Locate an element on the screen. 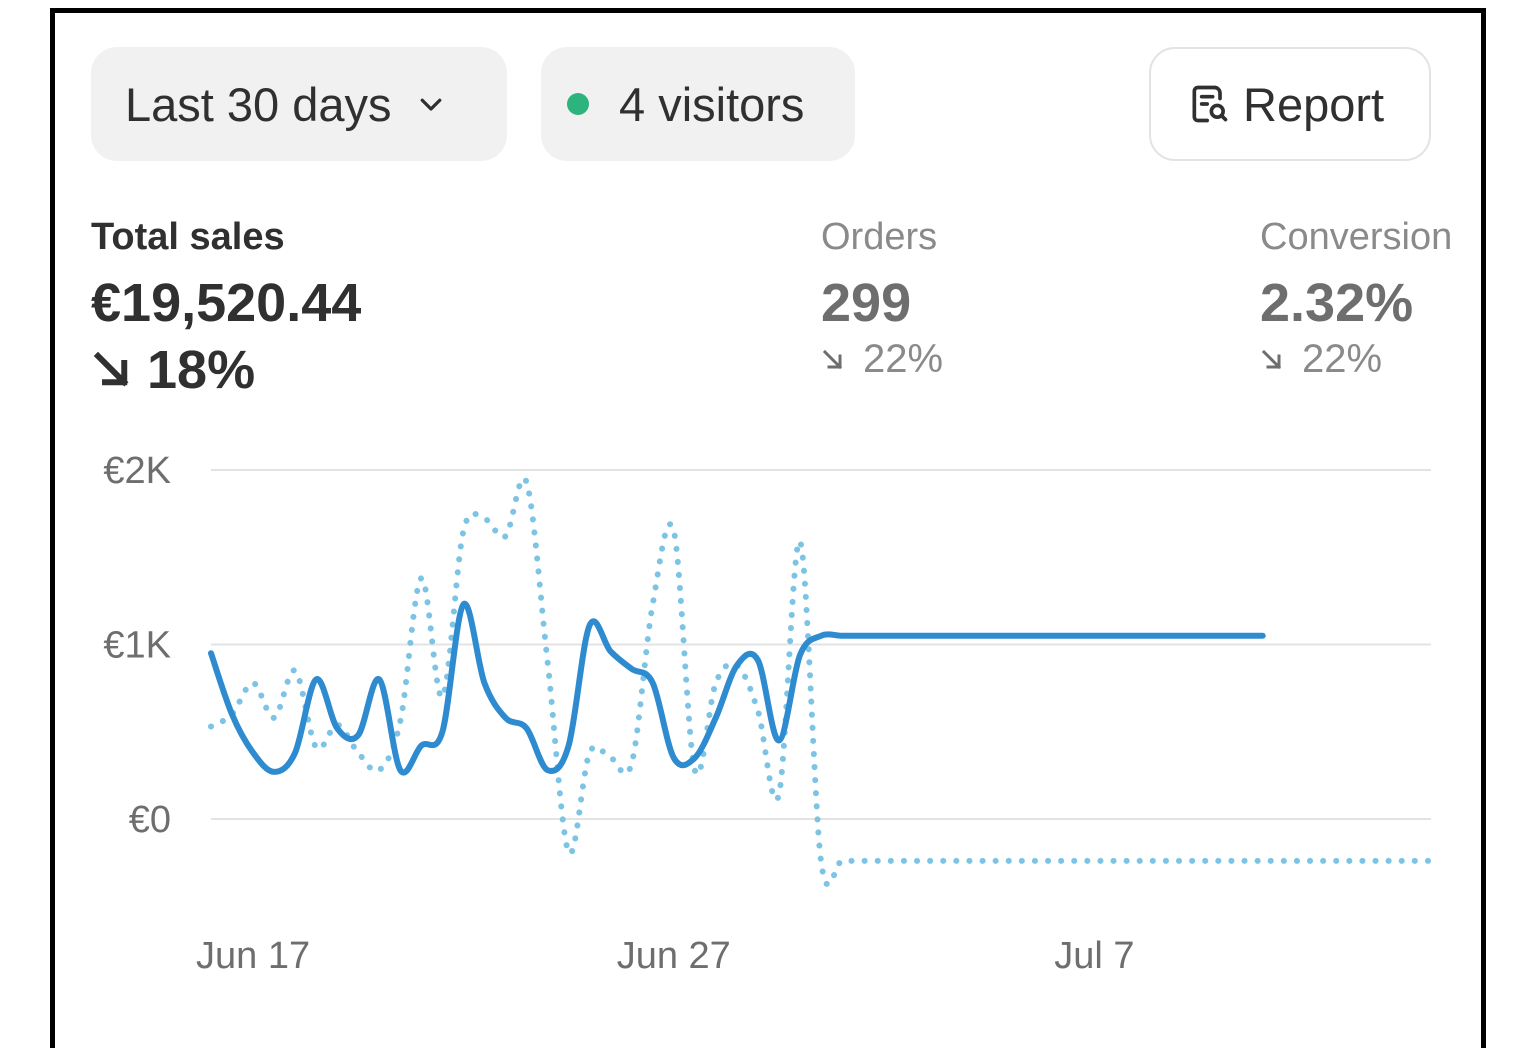 The image size is (1536, 1048). x-tick-label: Jun 27 is located at coordinates (674, 956).